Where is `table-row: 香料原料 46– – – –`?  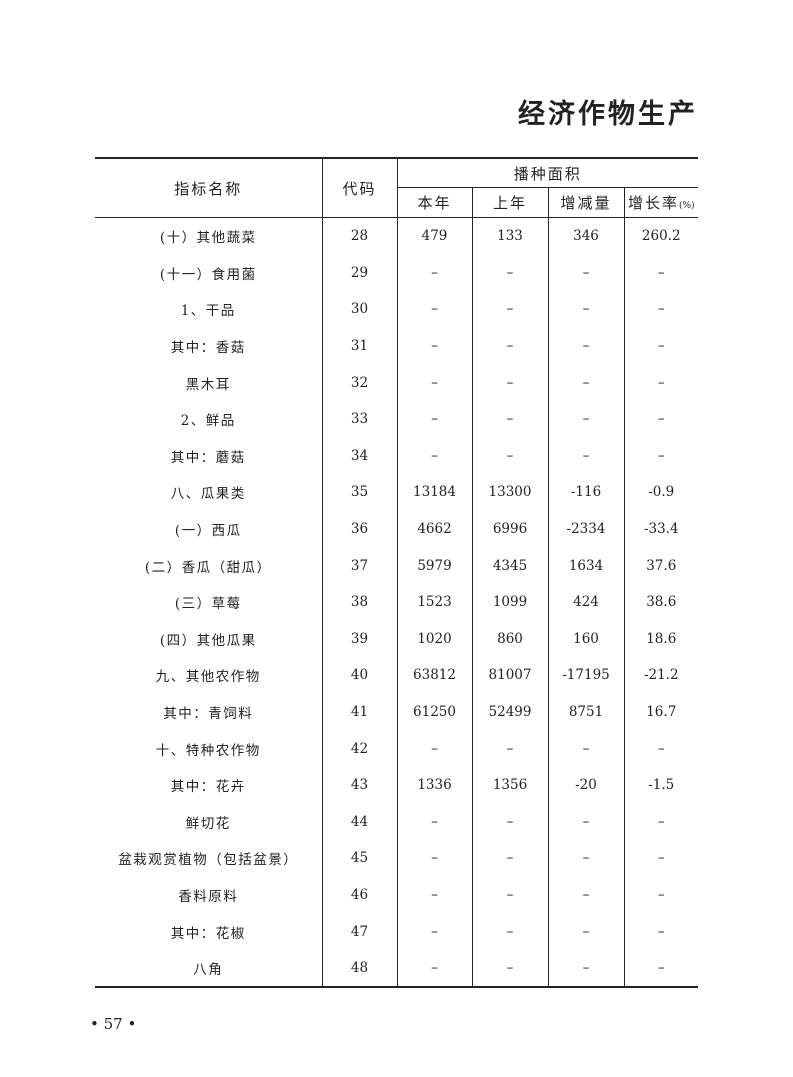
table-row: 香料原料 46– – – – is located at coordinates (397, 895).